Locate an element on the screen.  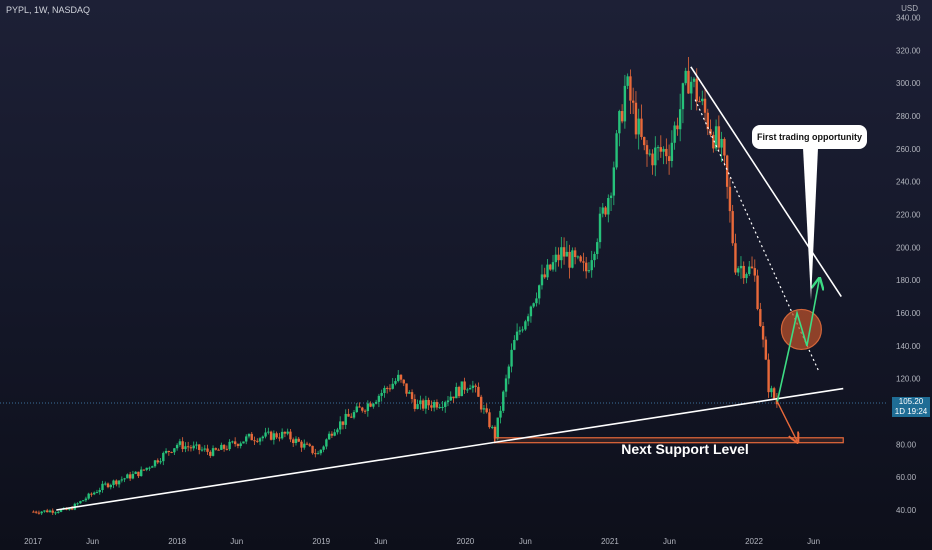
y-tick-label: 200.00 is located at coordinates (908, 247).